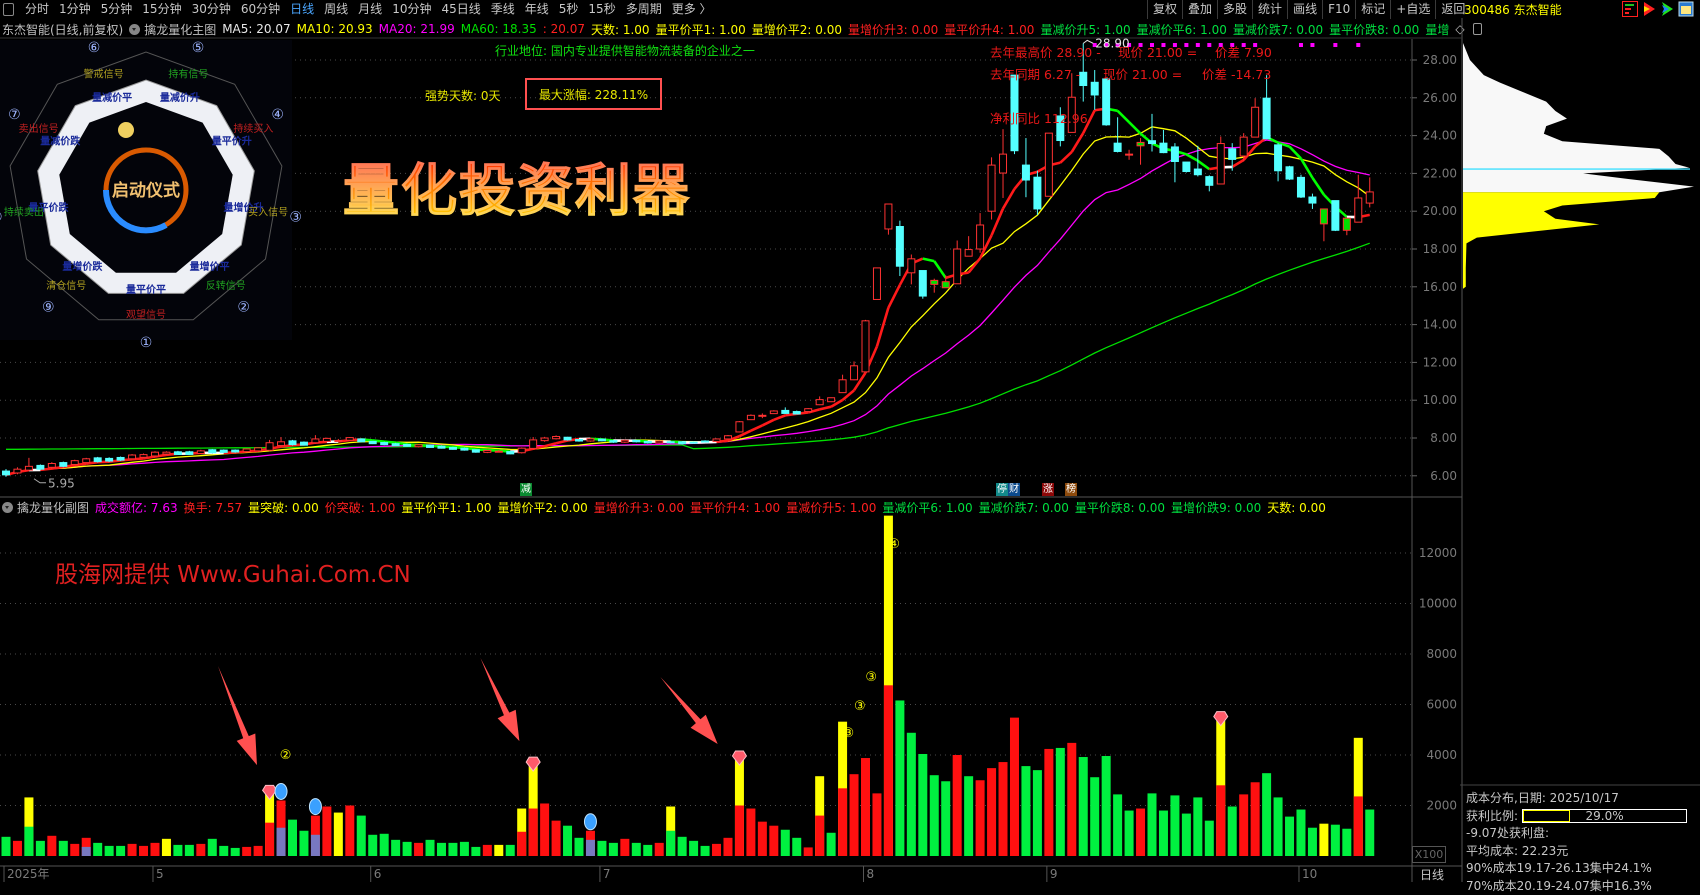  I want to click on price-tick-label: 28.00, so click(1440, 60).